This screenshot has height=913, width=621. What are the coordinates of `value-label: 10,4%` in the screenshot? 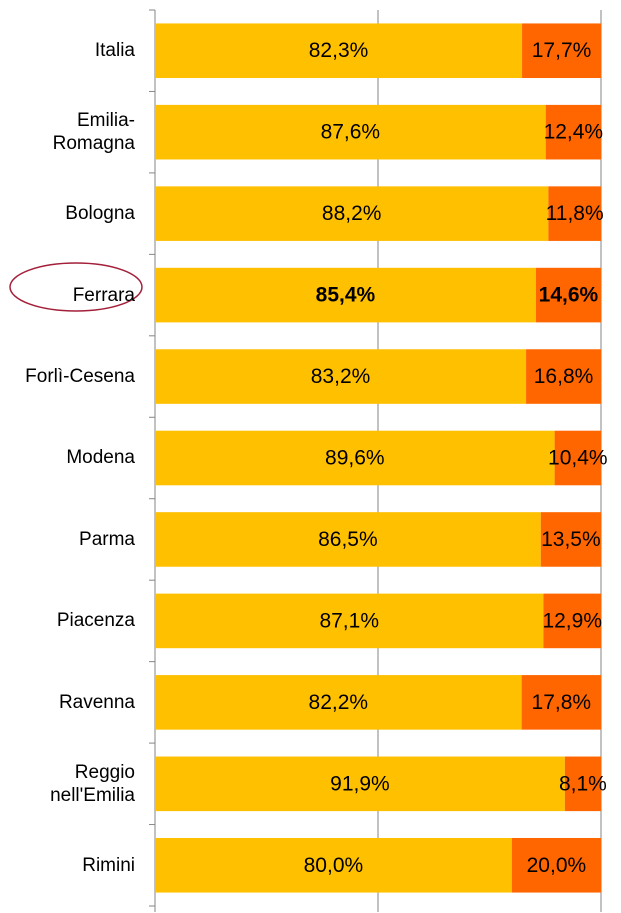 It's located at (578, 458).